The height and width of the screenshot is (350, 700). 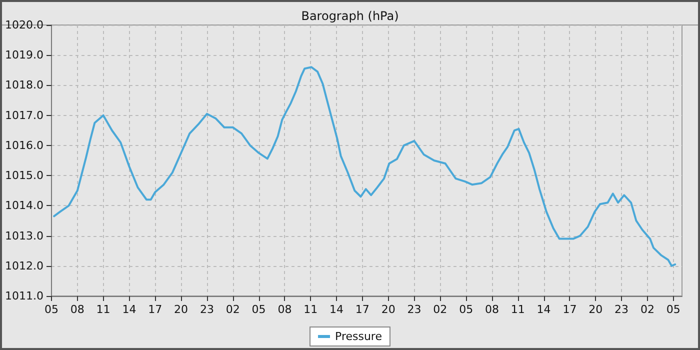 I want to click on y-tick-label: 1013.0, so click(x=24, y=235).